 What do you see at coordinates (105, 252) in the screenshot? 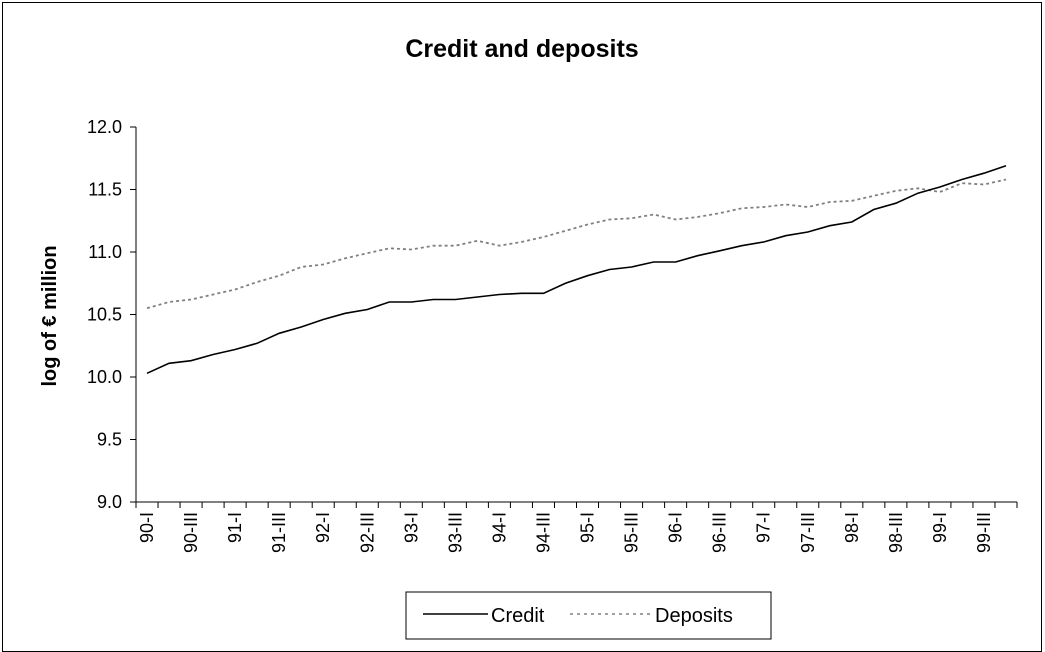
I see `y-tick-label: 11.0` at bounding box center [105, 252].